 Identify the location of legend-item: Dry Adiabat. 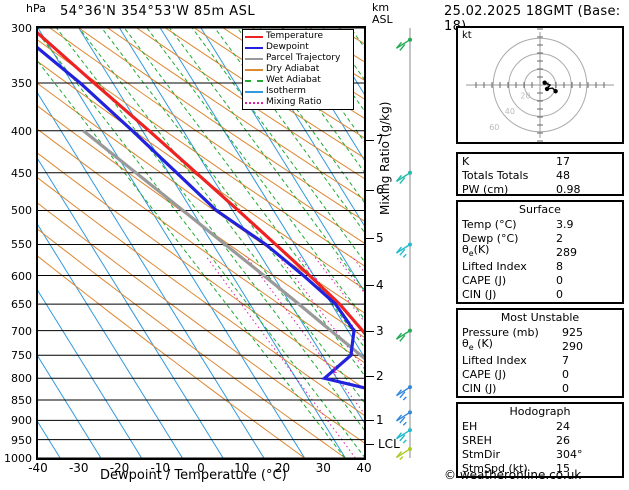
(298, 69).